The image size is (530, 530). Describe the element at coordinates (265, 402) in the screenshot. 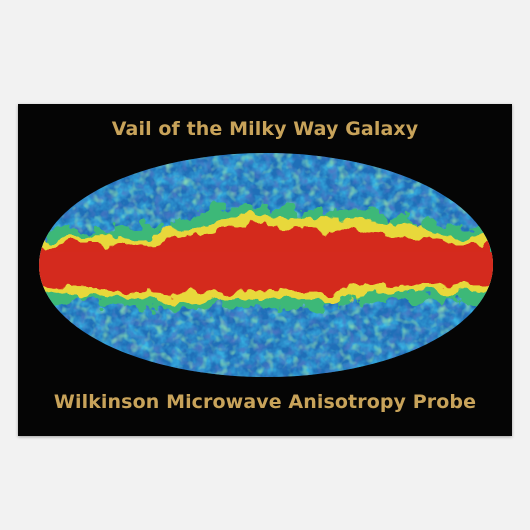

I see `poster-subtitle: Wilkinson Microwave Anisotropy Probe` at that location.